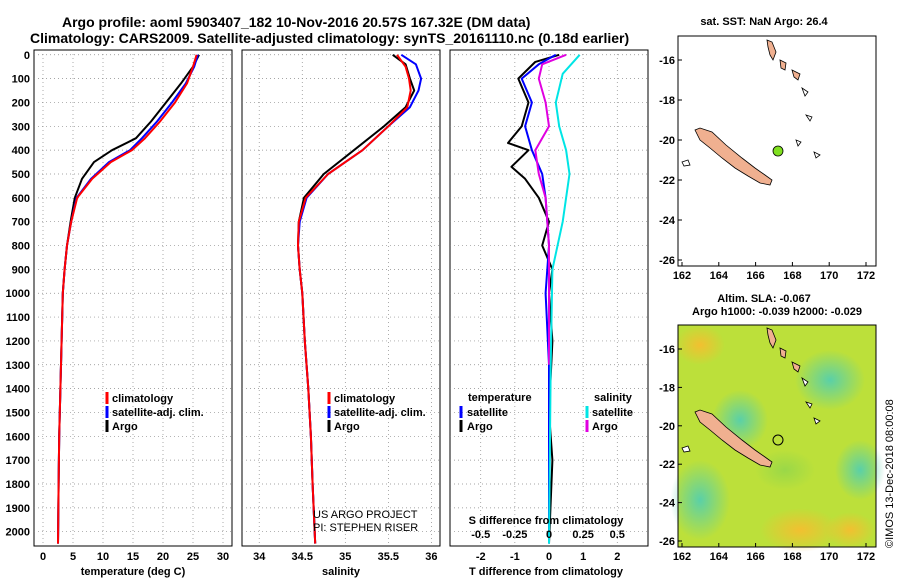 The image size is (900, 580). I want to click on legend-salinity-heading: salinity, so click(613, 398).